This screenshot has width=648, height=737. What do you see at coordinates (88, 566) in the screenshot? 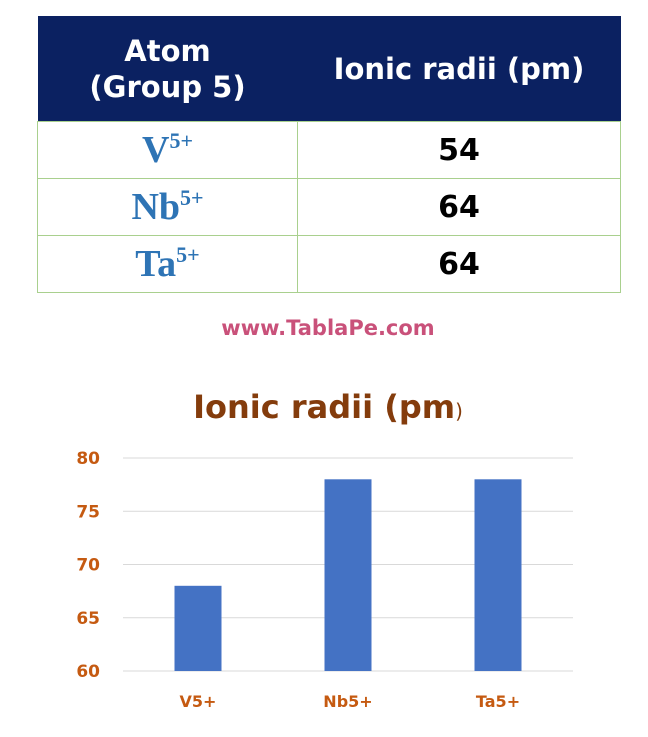
I see `y-tick-label: 70` at bounding box center [88, 566].